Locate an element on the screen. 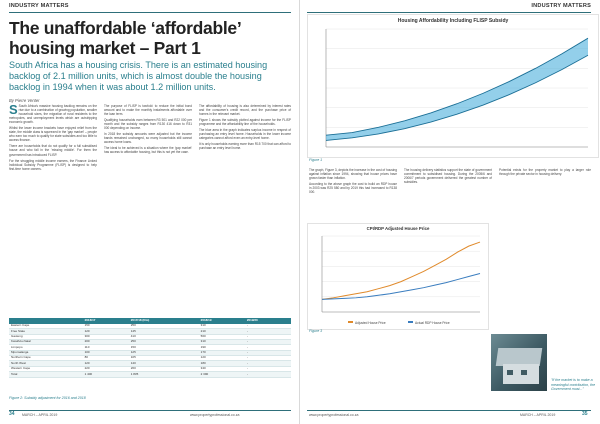  table-header-cell: 2019/20 is located at coordinates (267, 321).